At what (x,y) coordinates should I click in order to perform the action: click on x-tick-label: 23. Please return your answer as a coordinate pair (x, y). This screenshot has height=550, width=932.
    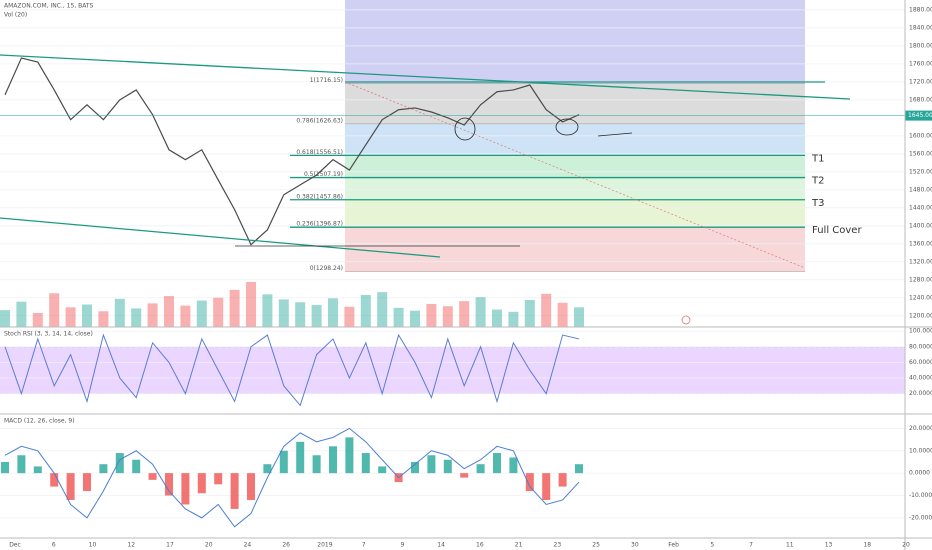
    Looking at the image, I should click on (558, 545).